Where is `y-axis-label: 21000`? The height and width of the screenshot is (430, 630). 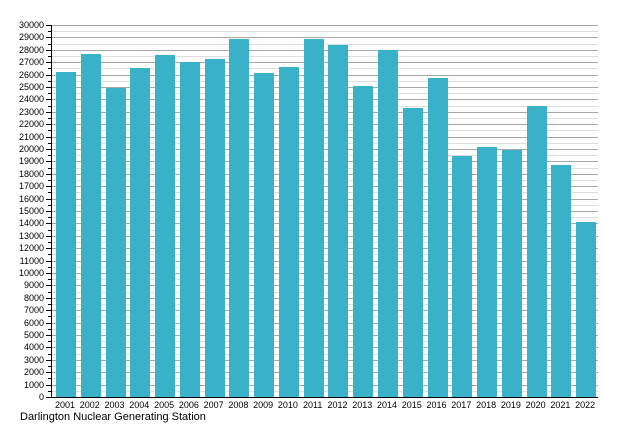 y-axis-label: 21000 is located at coordinates (31, 136).